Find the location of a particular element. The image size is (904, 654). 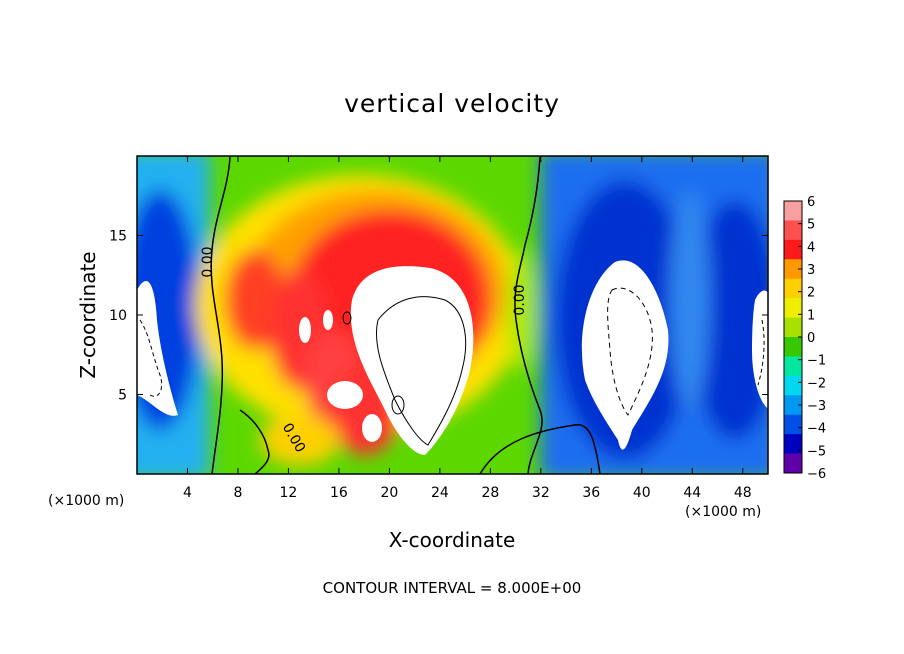

colorbar-tick-label: −5 is located at coordinates (816, 451).